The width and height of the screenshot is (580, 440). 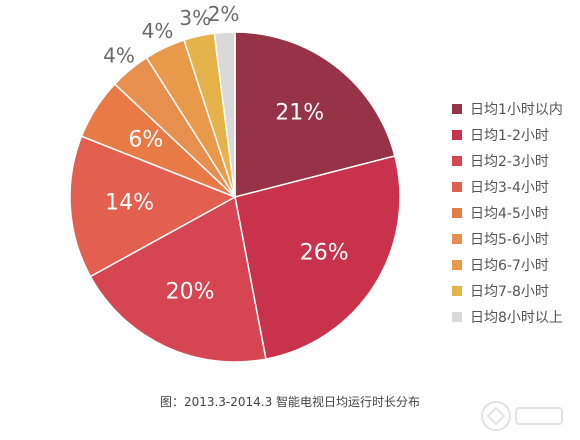 I want to click on data-label-1: 21%, so click(x=299, y=113).